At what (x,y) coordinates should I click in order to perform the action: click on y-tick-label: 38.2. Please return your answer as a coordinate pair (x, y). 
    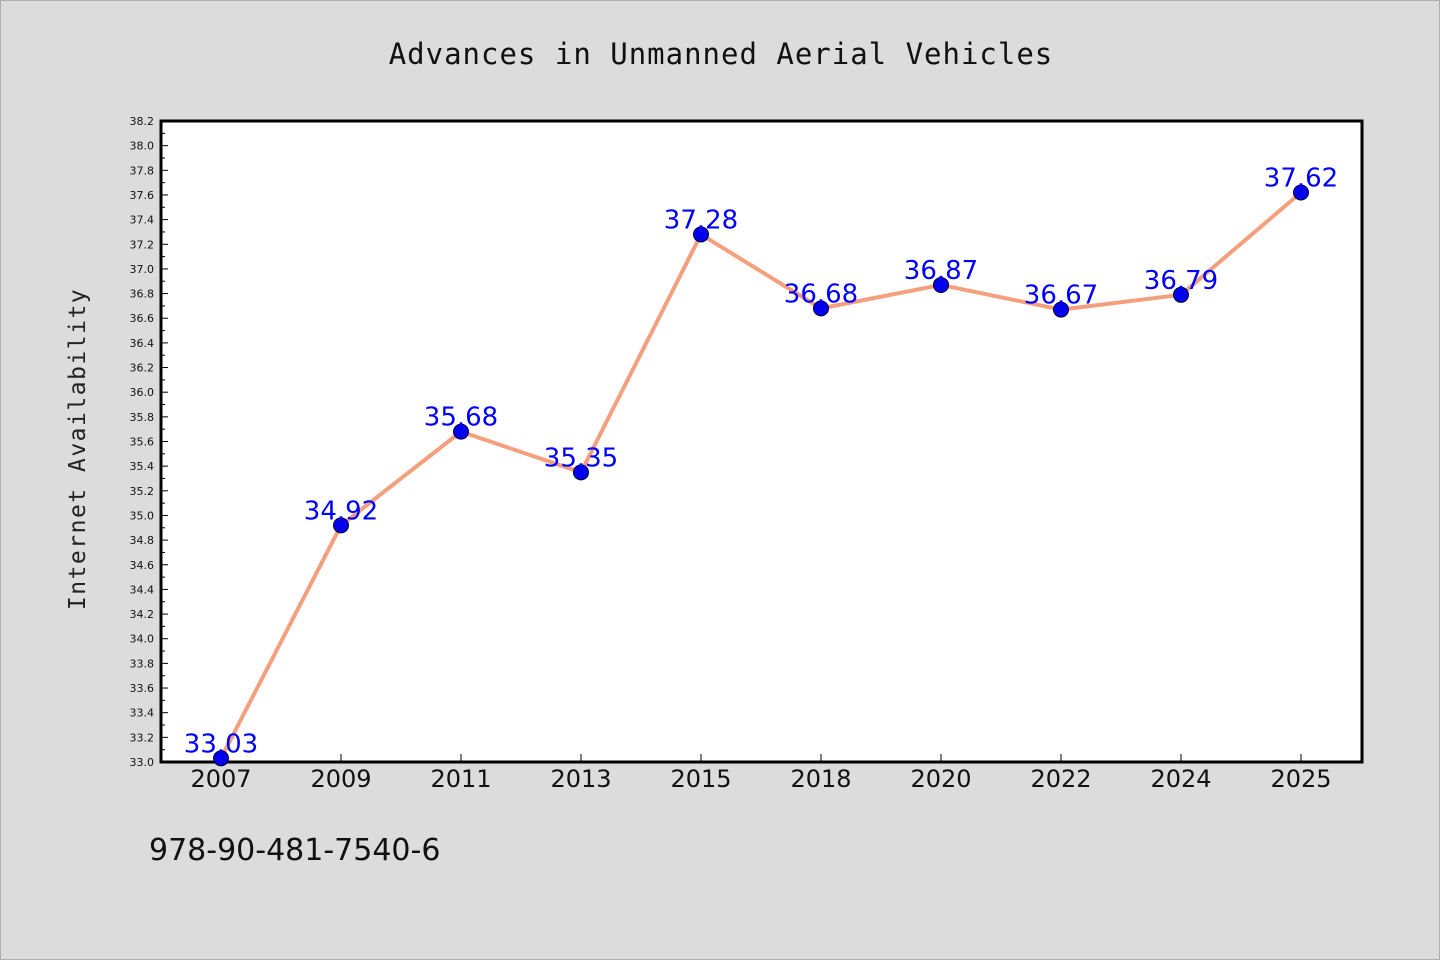
    Looking at the image, I should click on (142, 121).